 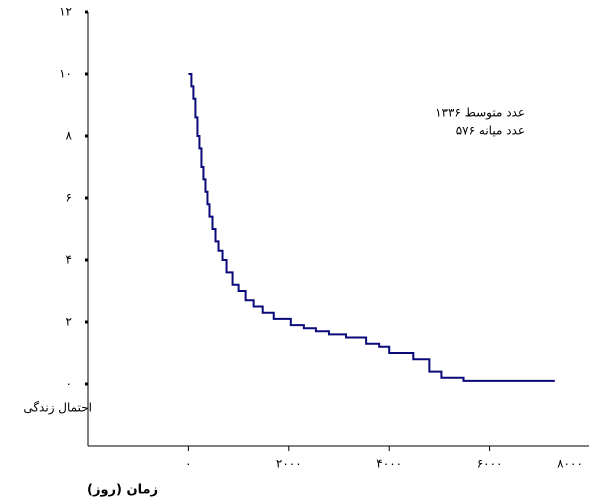 What do you see at coordinates (490, 131) in the screenshot?
I see `annotation: عدد میانه ۵۷۶` at bounding box center [490, 131].